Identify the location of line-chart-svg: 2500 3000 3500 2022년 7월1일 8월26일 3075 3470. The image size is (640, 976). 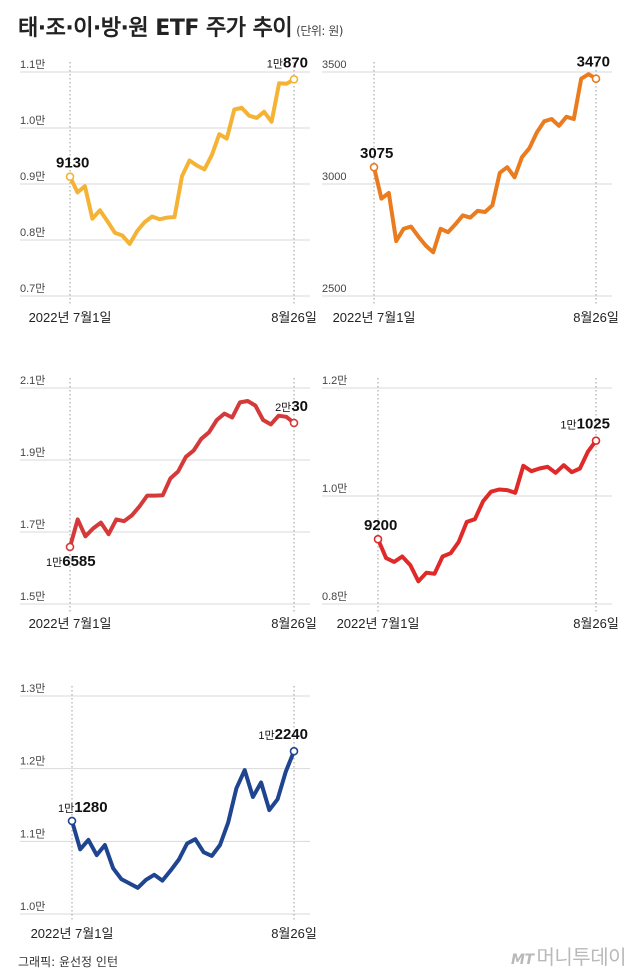
(470, 189).